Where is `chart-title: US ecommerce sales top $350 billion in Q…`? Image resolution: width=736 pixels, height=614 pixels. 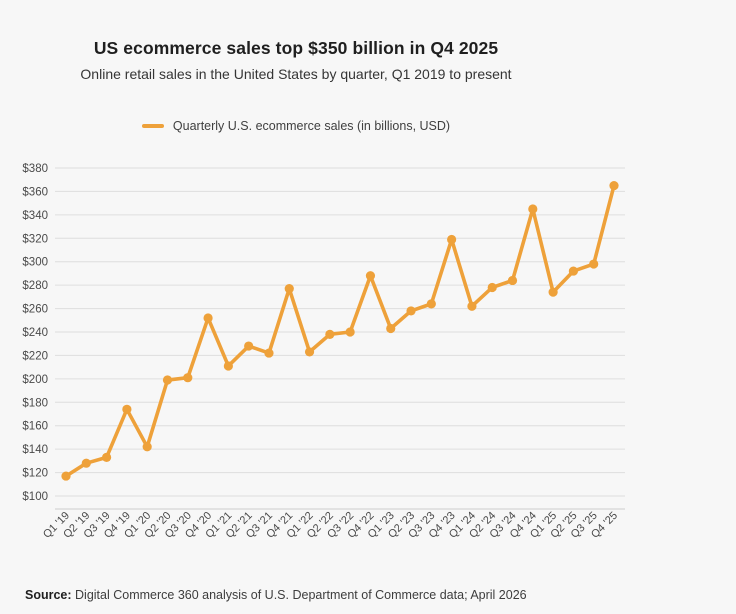 chart-title: US ecommerce sales top $350 billion in Q… is located at coordinates (296, 48).